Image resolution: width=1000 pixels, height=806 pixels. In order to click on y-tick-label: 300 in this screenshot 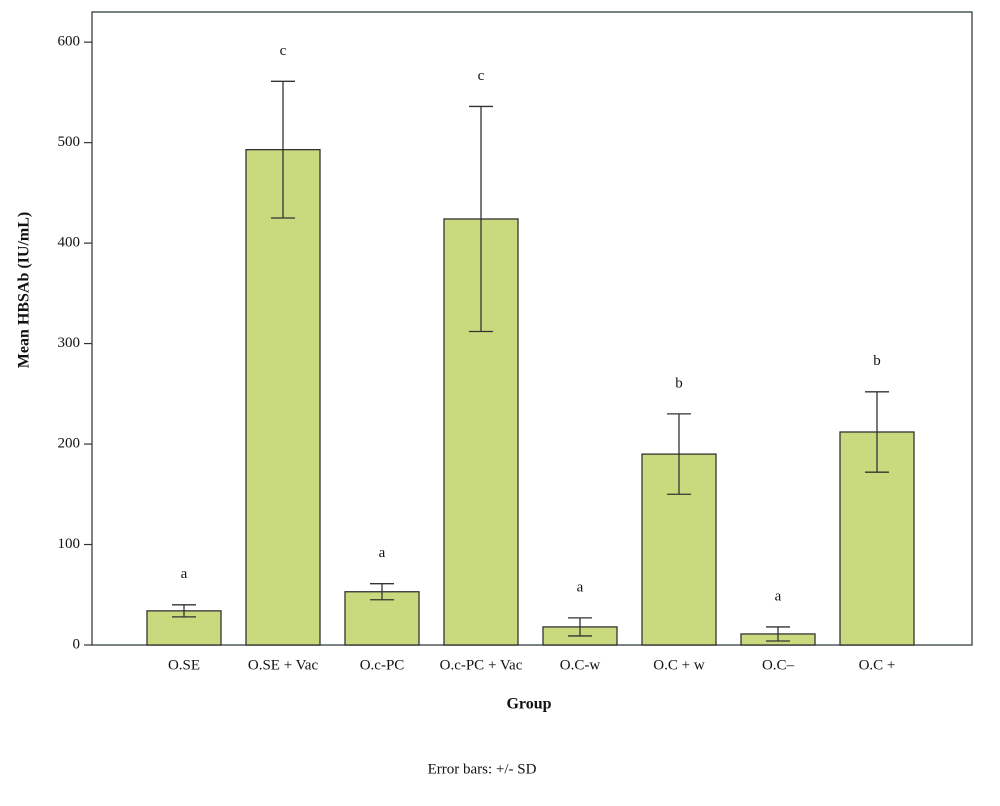, I will do `click(69, 343)`.